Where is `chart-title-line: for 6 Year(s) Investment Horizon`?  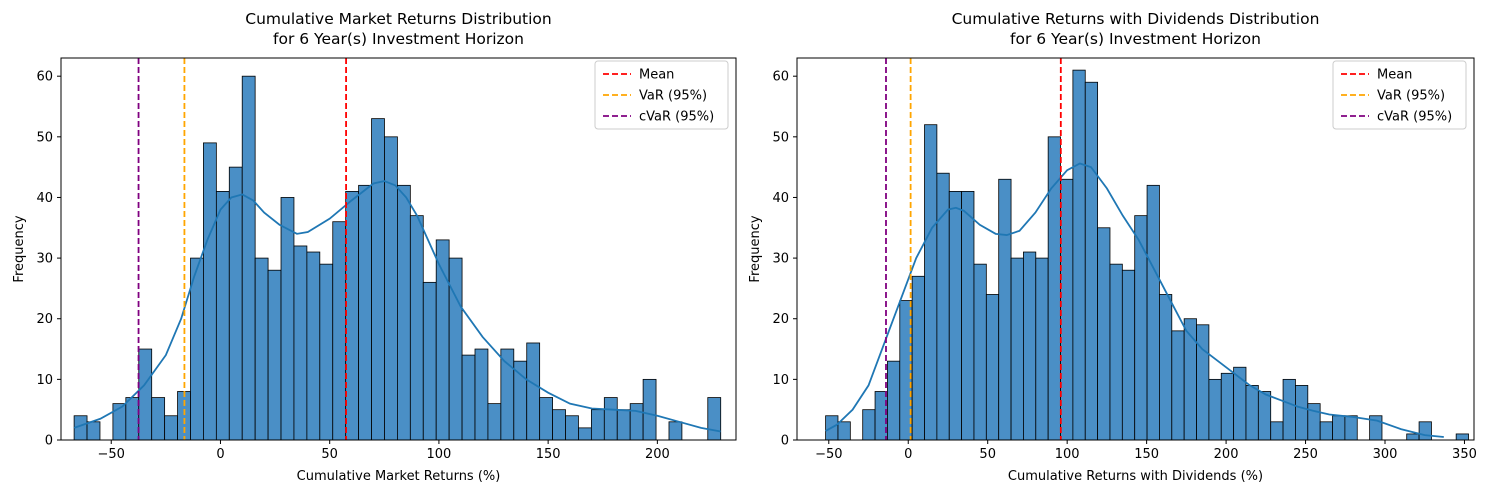 chart-title-line: for 6 Year(s) Investment Horizon is located at coordinates (1135, 39).